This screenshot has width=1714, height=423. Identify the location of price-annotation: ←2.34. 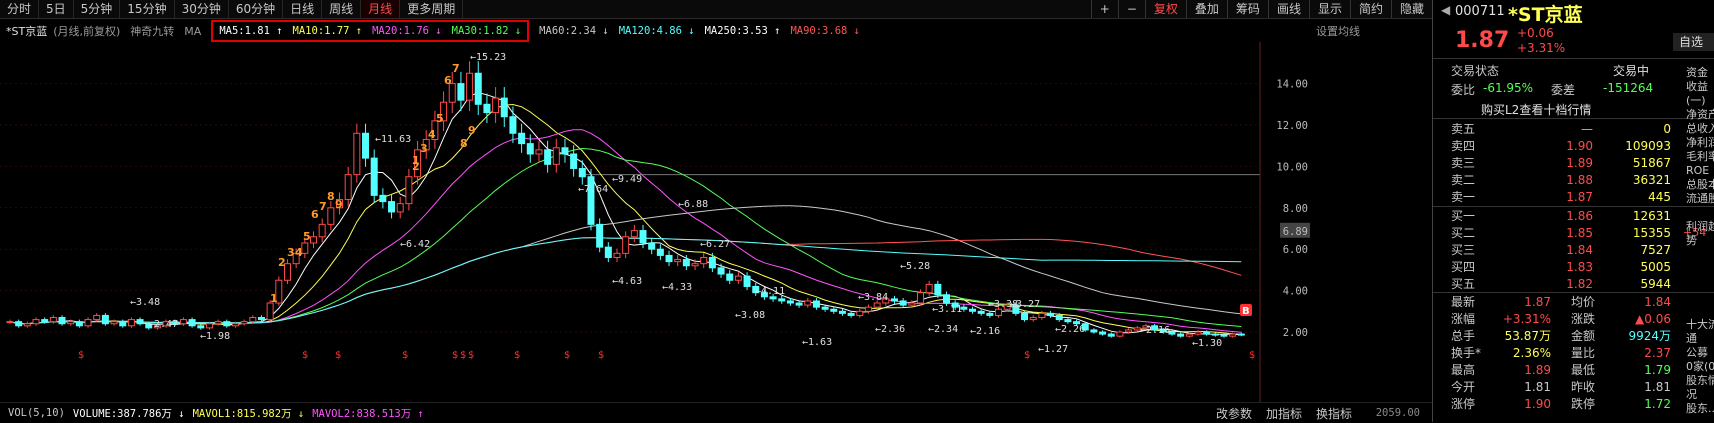
(943, 329).